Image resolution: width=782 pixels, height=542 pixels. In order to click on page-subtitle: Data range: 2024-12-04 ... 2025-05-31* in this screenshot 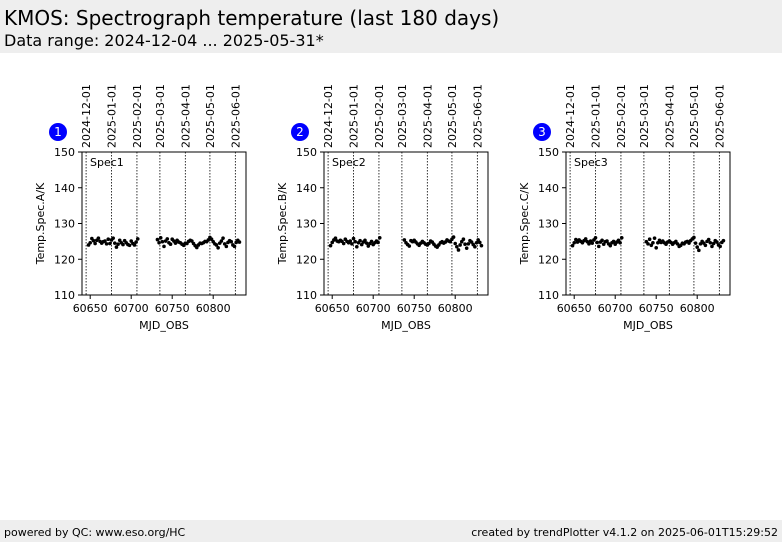, I will do `click(164, 40)`.